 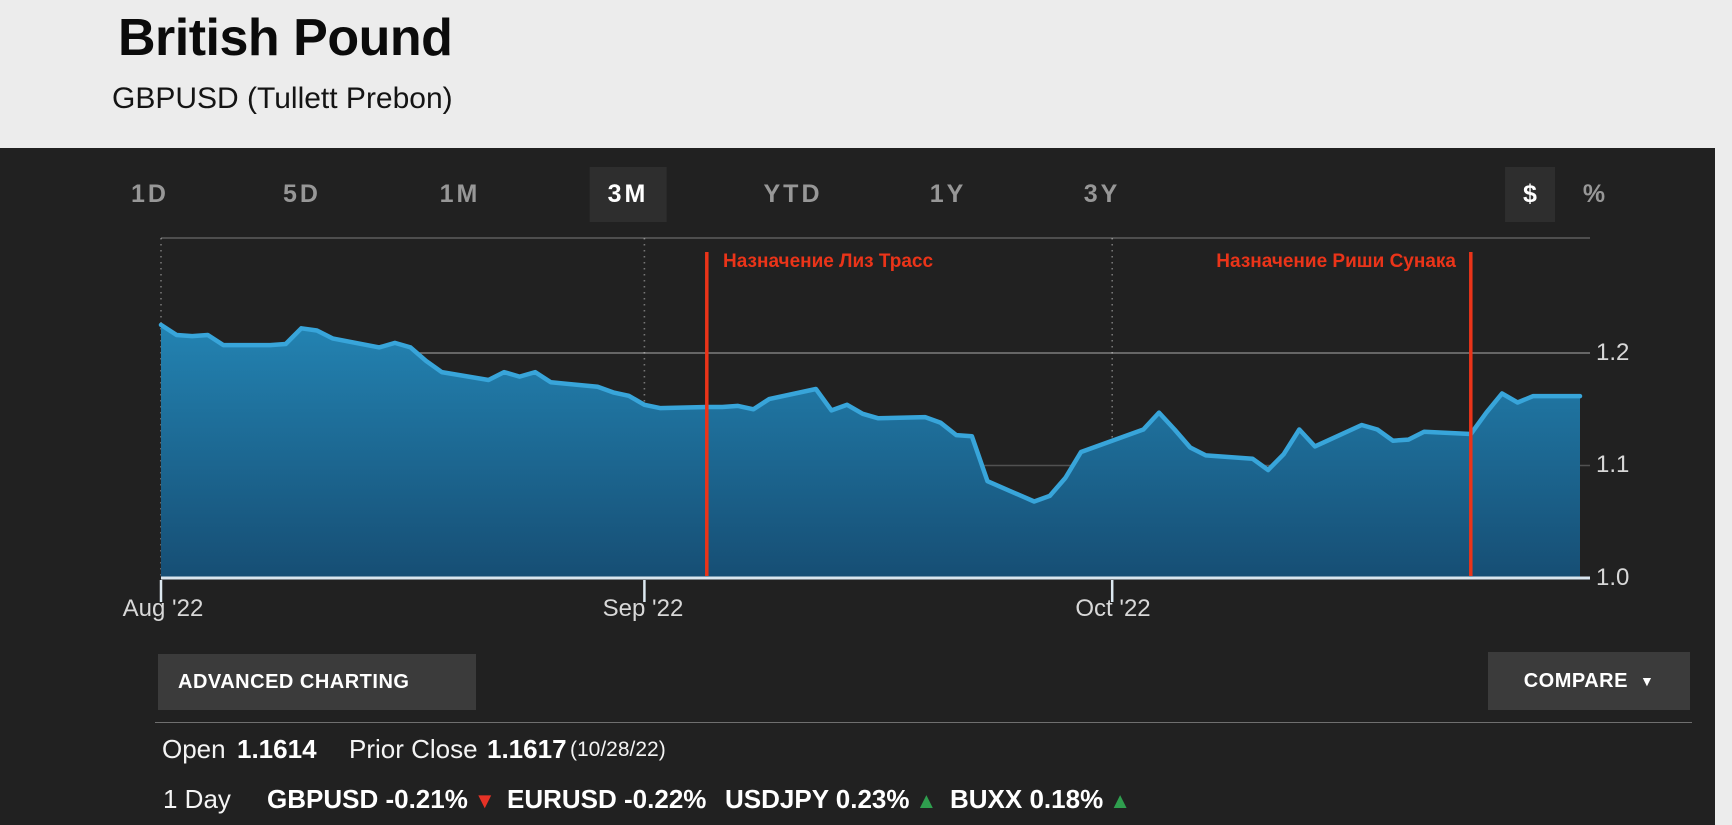 I want to click on chevron-down-icon: ▼, so click(x=1647, y=681).